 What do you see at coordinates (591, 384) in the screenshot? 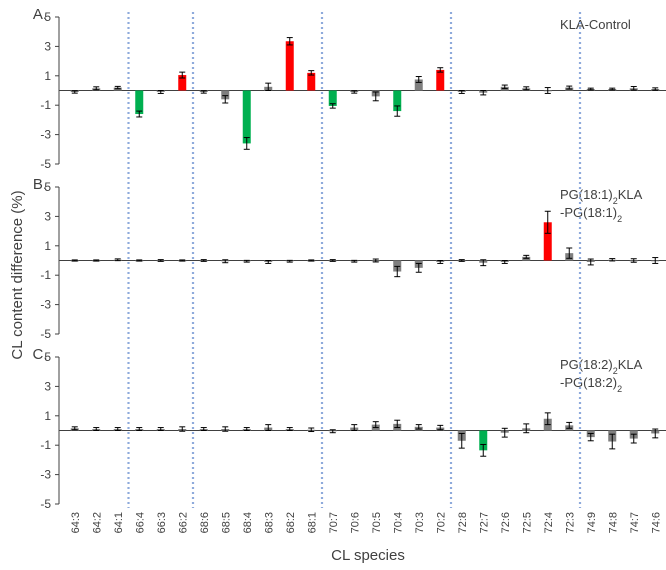
I see `legend-label: -PG(18:2)2` at bounding box center [591, 384].